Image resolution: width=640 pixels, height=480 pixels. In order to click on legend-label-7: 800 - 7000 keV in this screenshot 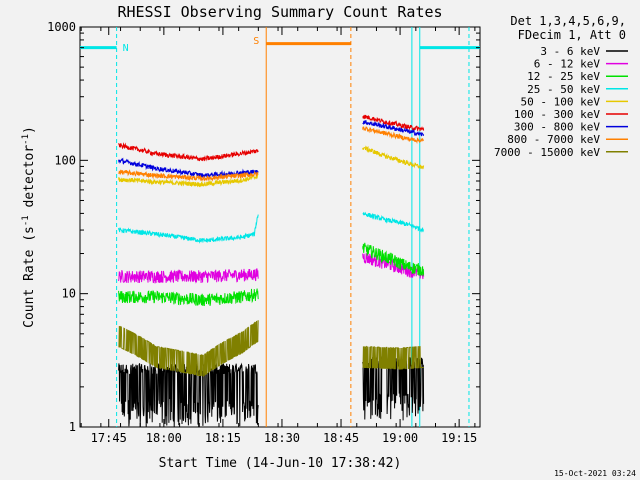, I will do `click(553, 139)`.